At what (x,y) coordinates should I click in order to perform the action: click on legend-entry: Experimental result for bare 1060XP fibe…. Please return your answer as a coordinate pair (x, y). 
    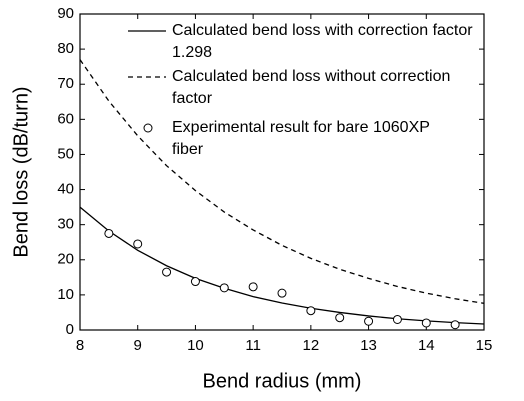
    Looking at the image, I should click on (301, 138).